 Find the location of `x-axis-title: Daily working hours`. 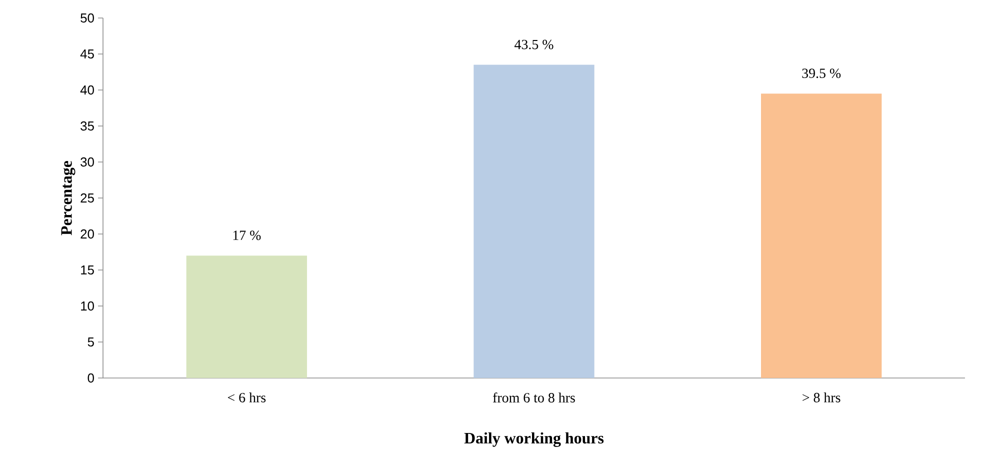

x-axis-title: Daily working hours is located at coordinates (534, 439).